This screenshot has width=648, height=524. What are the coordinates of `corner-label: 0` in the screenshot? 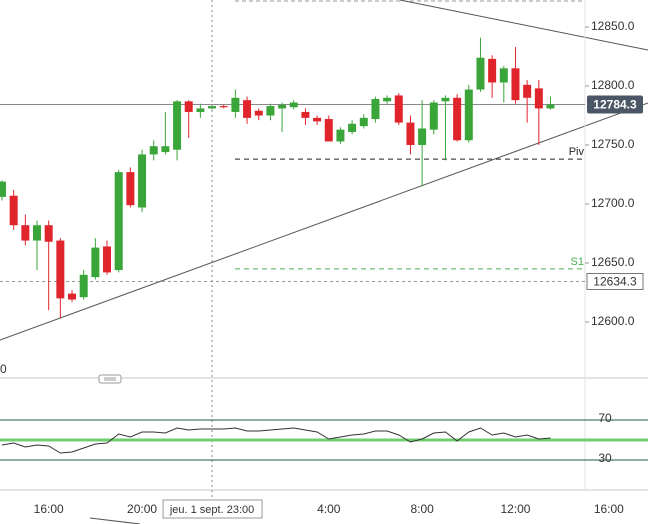 It's located at (3, 369).